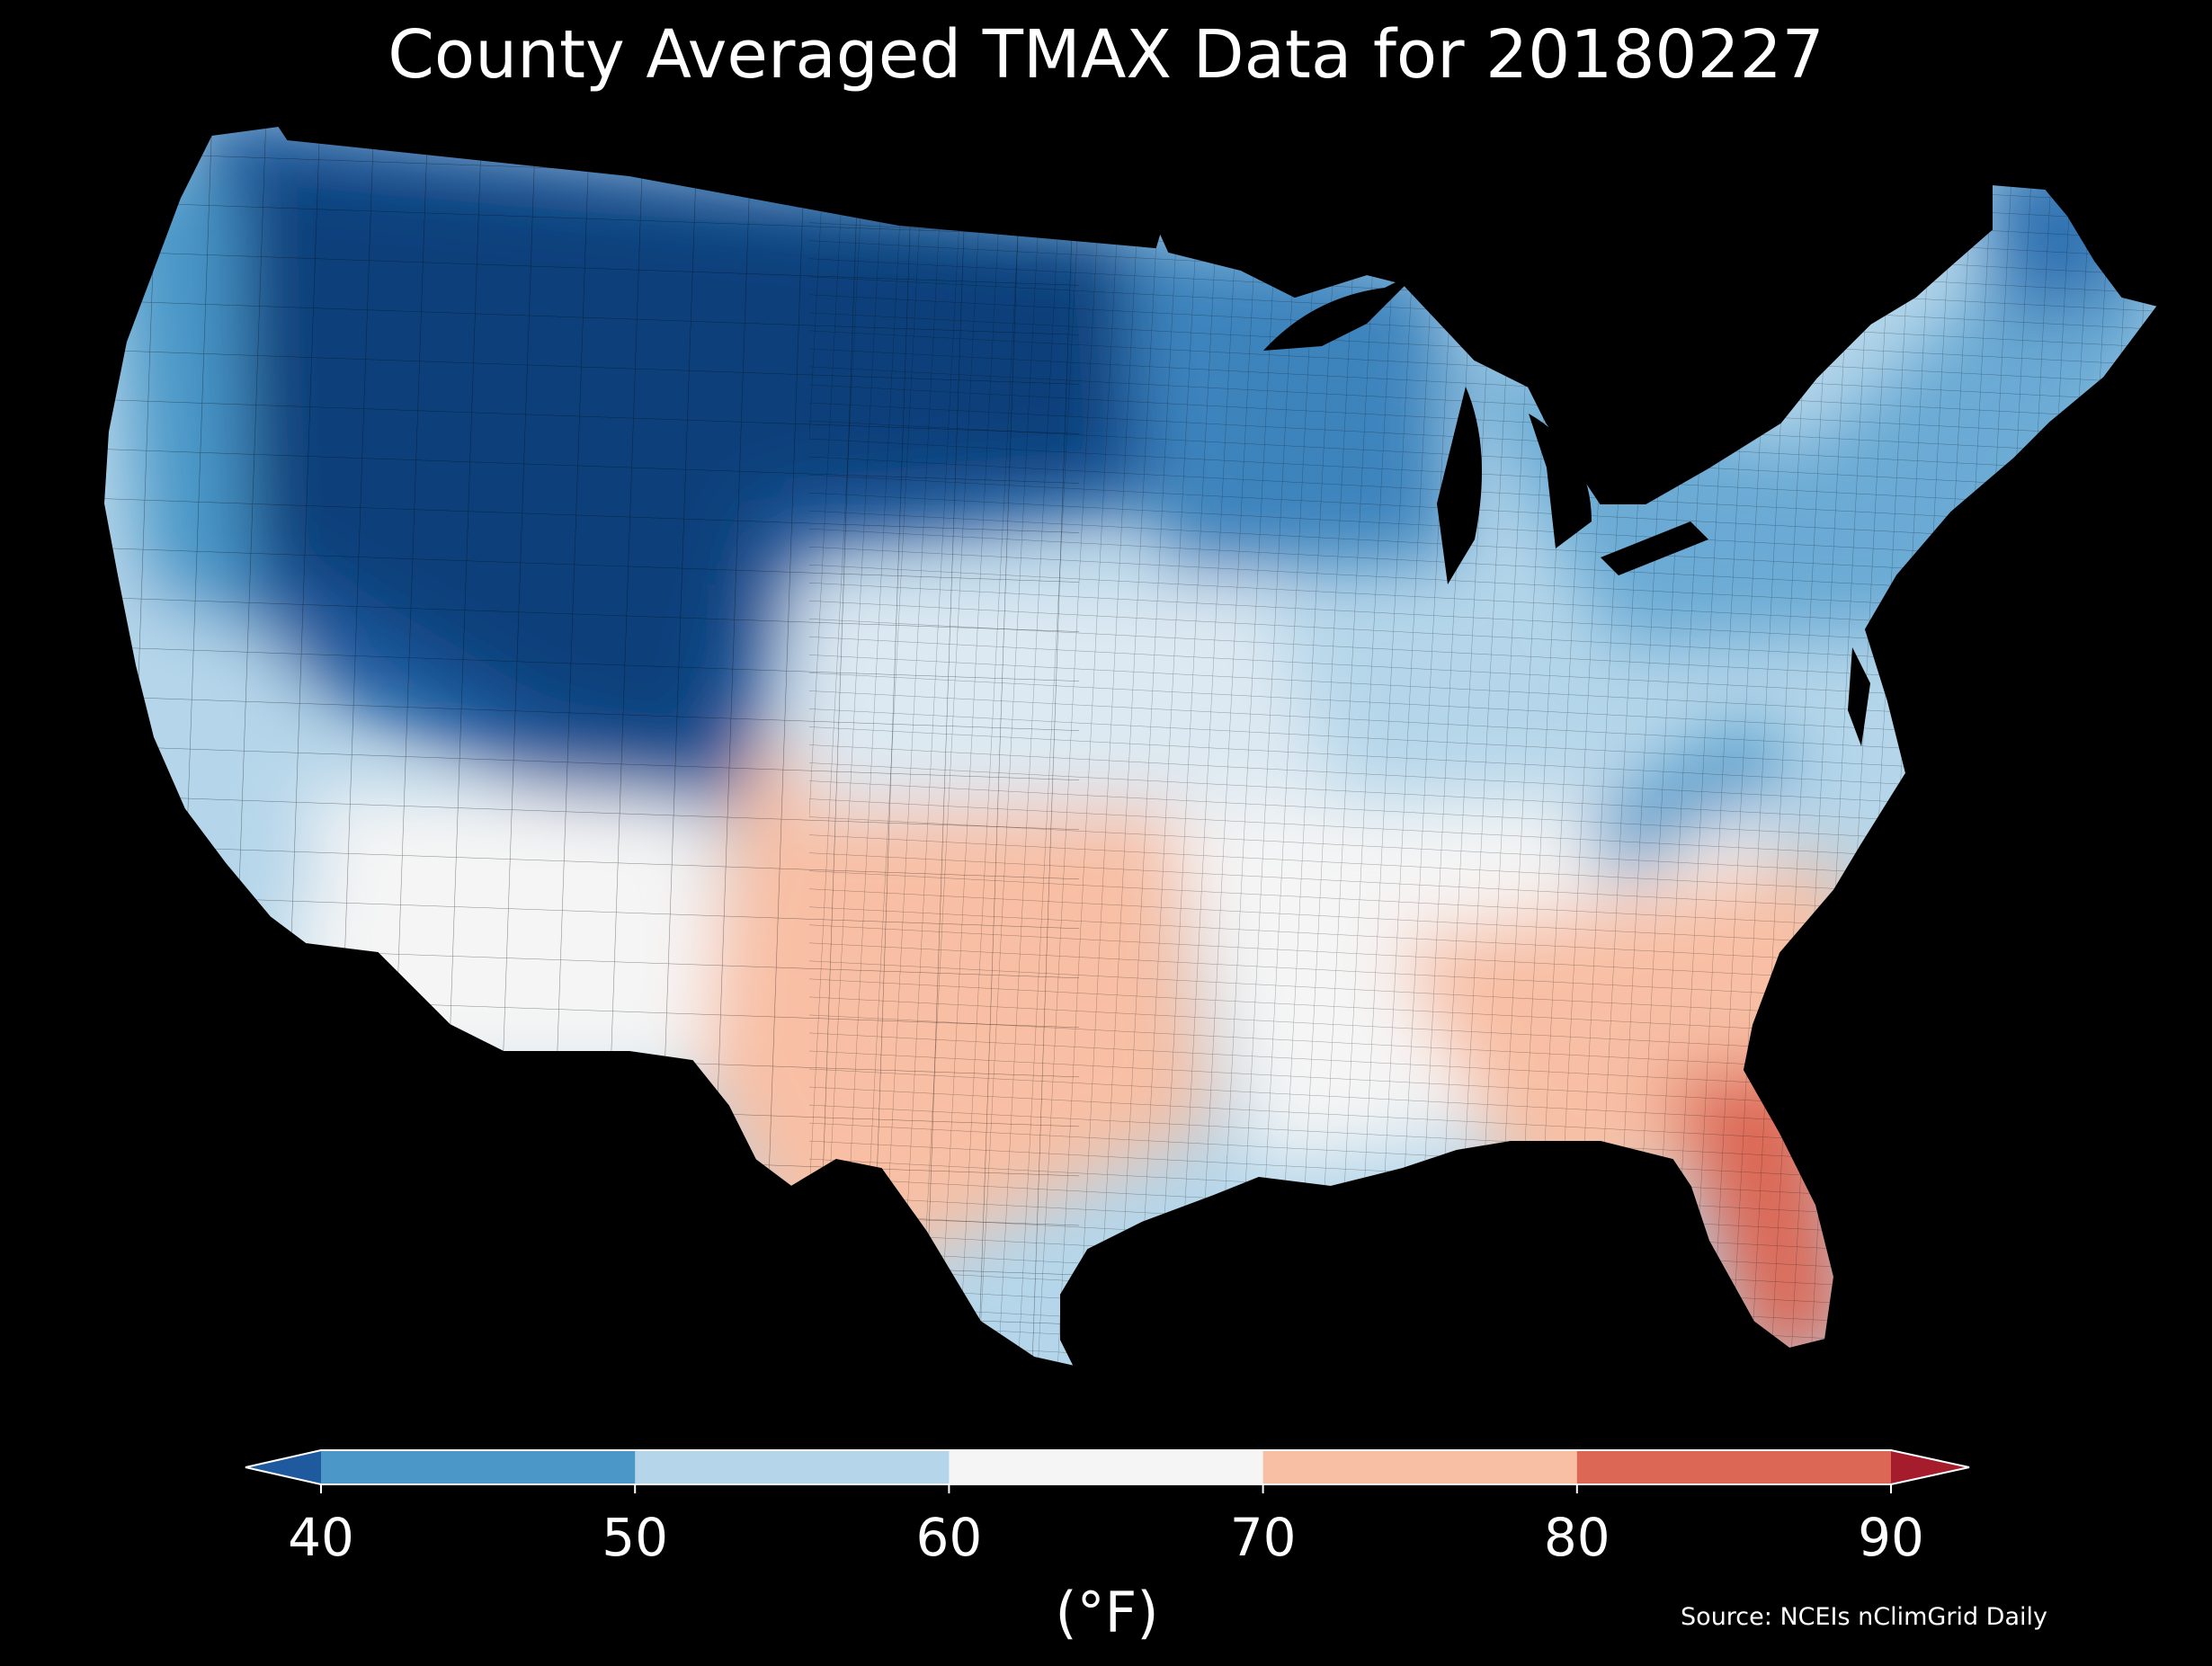 This screenshot has width=2212, height=1666. Describe the element at coordinates (1930, 1467) in the screenshot. I see `colorbar-arrow-high` at that location.